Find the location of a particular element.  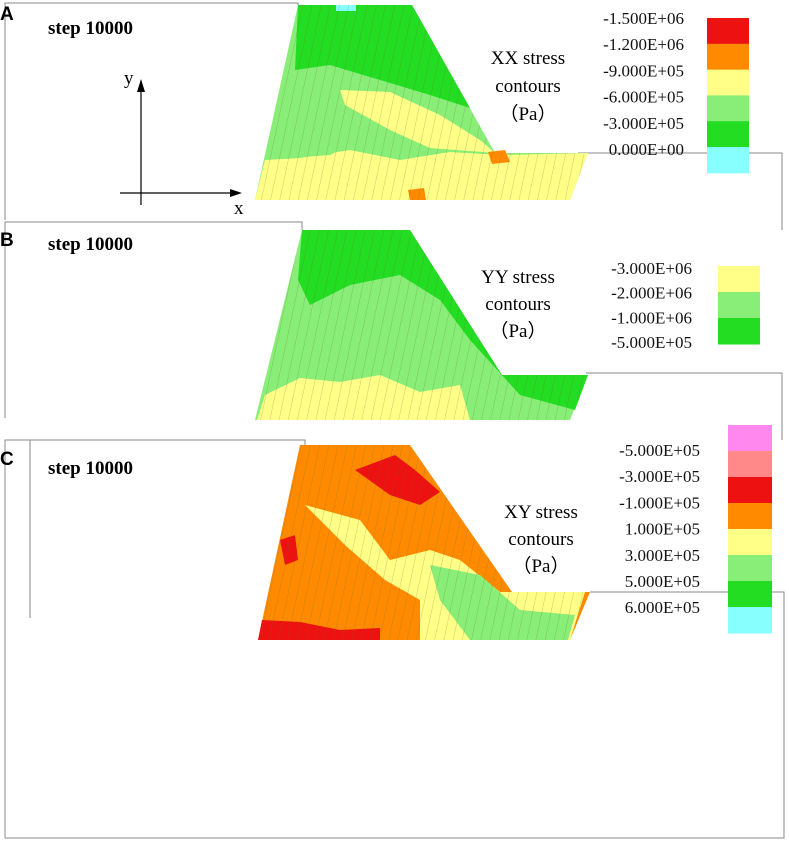

step-label-b: step 10000 is located at coordinates (90, 244).